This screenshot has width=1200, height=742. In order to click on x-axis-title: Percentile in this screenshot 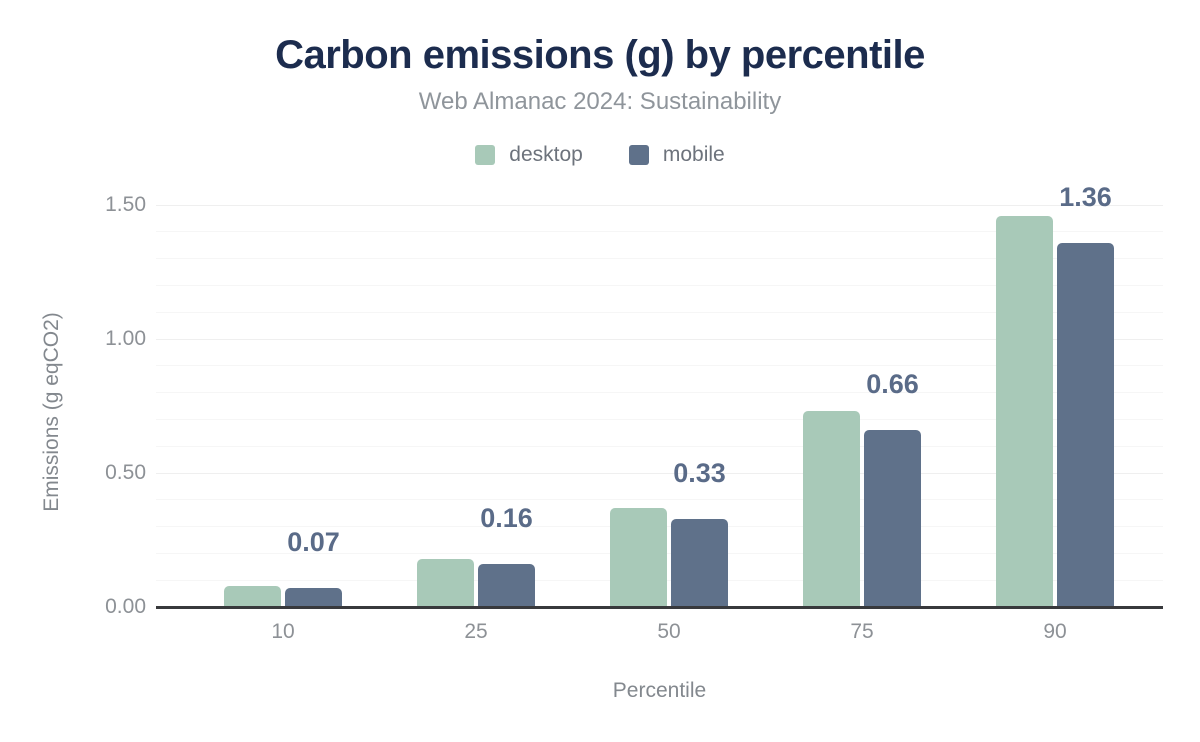, I will do `click(659, 690)`.